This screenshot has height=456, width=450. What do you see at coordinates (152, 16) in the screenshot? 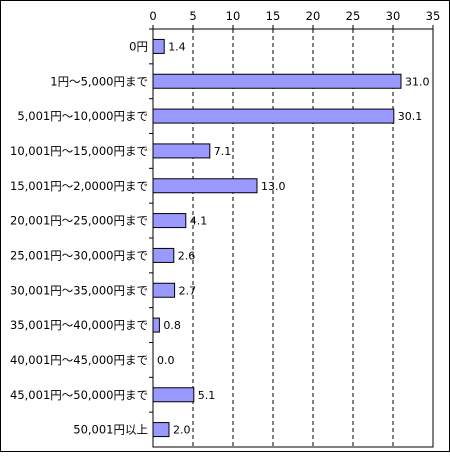
I see `x-tick-label: 0` at bounding box center [152, 16].